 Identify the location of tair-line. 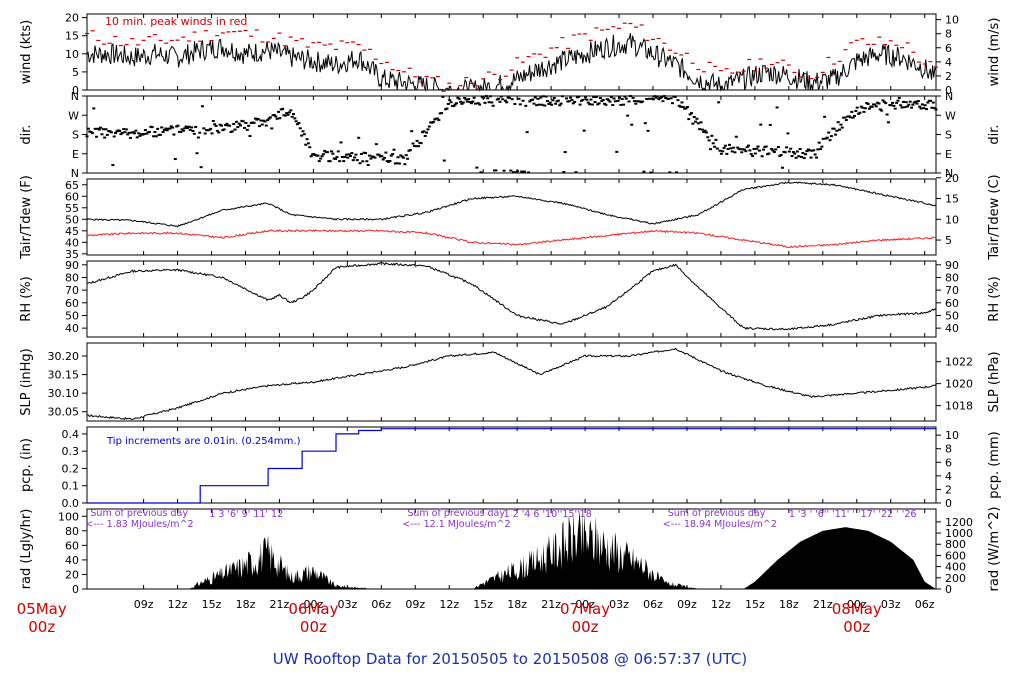
(511, 204).